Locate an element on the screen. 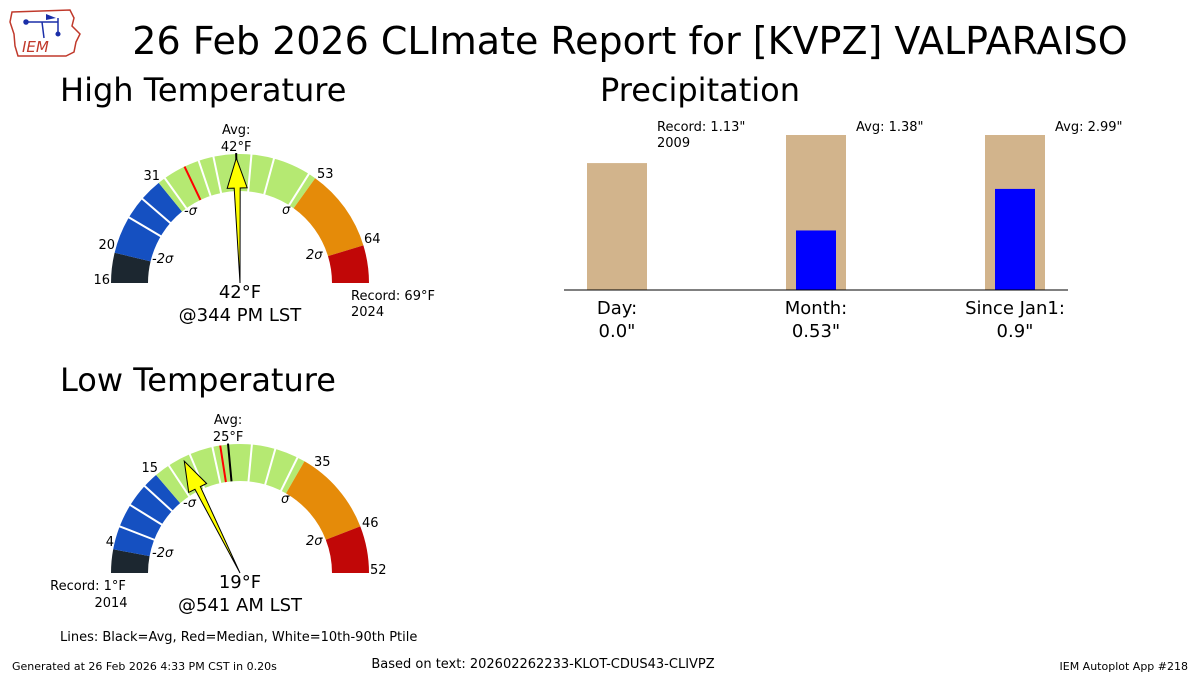  tick-label: 16 is located at coordinates (101, 280).